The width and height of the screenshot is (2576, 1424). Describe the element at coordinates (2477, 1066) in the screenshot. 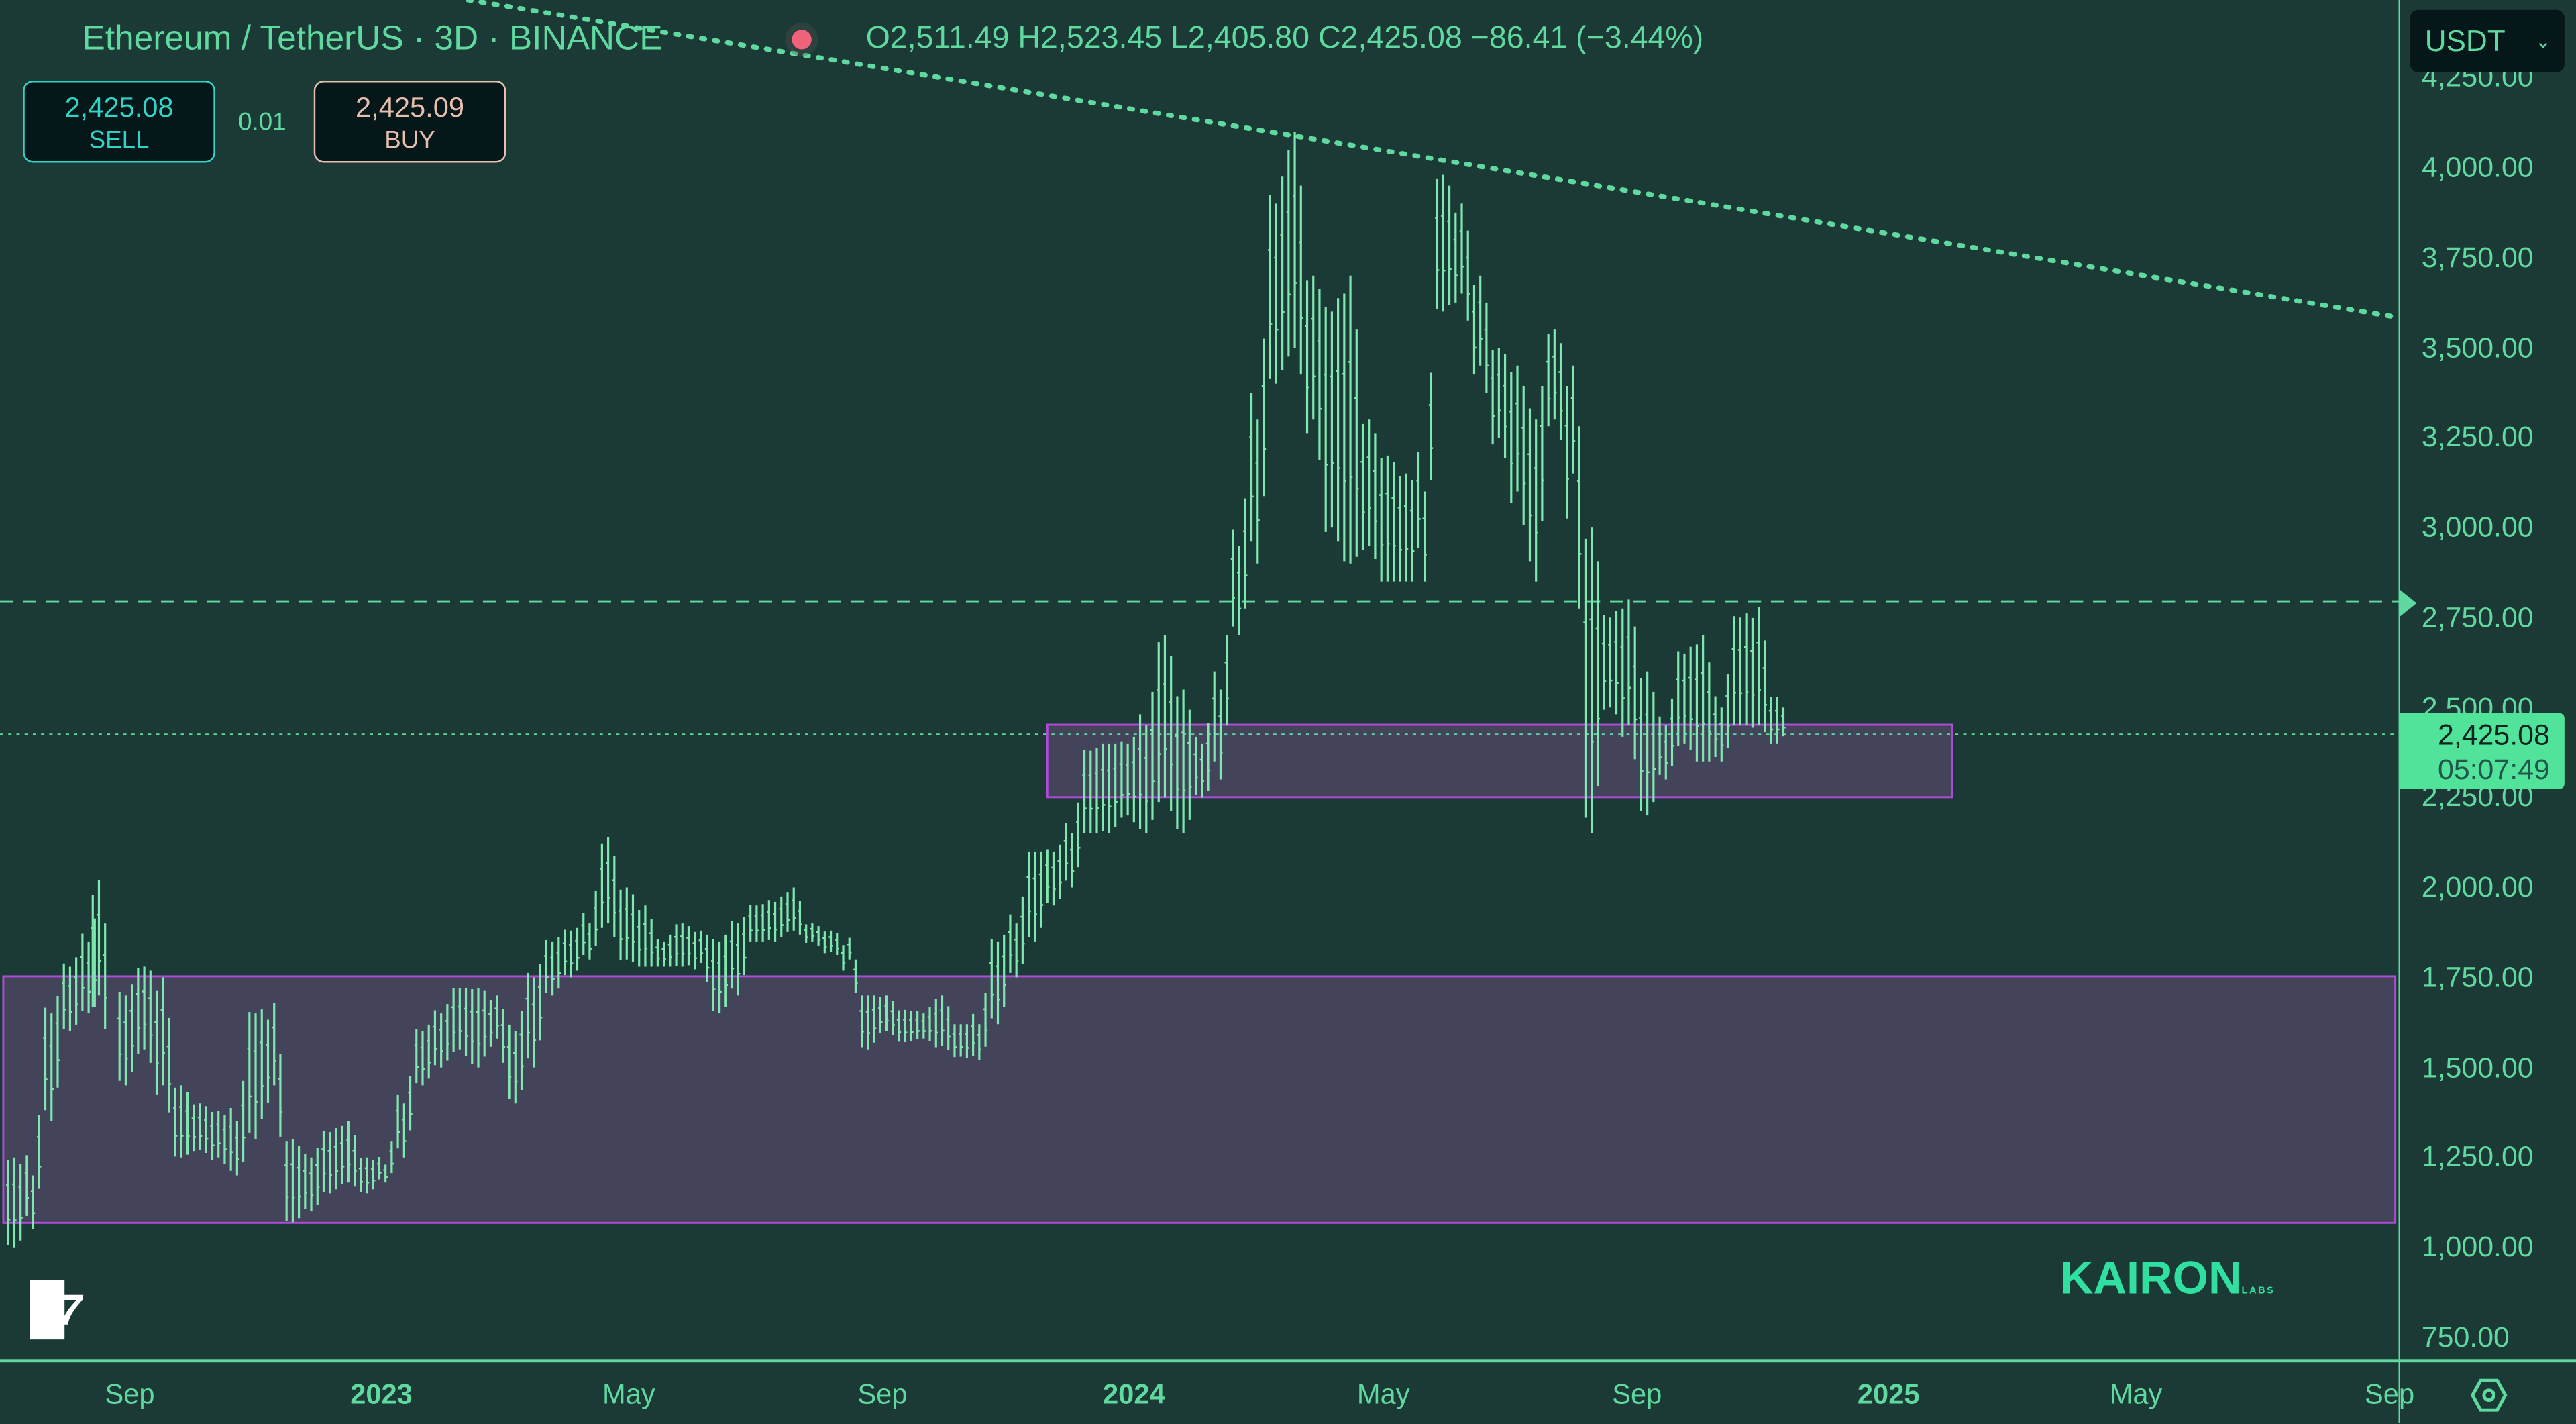

I see `price-tick-label: 1,500.00` at that location.